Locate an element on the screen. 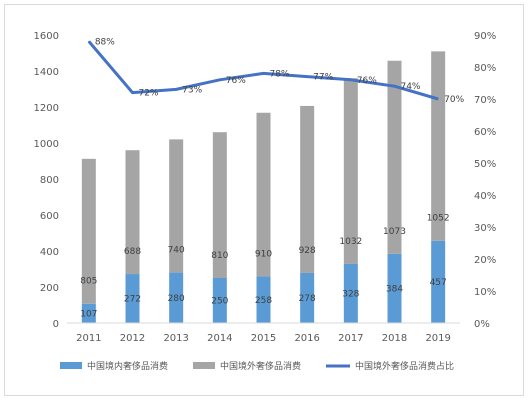 The height and width of the screenshot is (403, 530). data-label-domestic: 280 is located at coordinates (176, 299).